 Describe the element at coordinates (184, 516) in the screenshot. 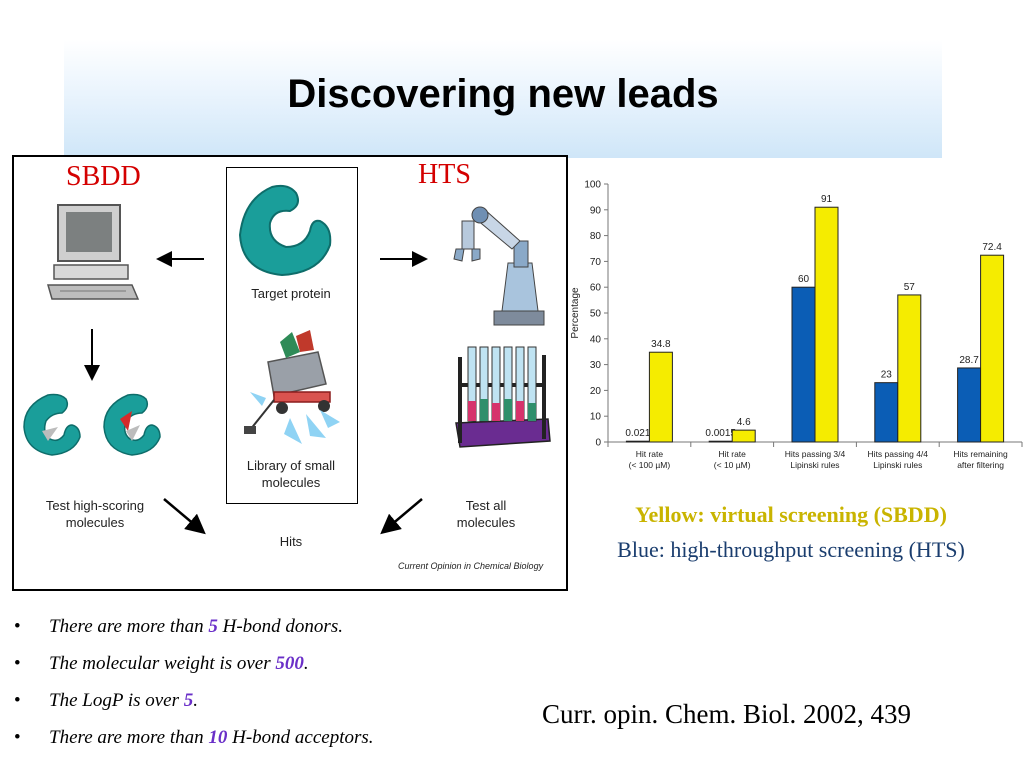

I see `arrow-down-right` at that location.